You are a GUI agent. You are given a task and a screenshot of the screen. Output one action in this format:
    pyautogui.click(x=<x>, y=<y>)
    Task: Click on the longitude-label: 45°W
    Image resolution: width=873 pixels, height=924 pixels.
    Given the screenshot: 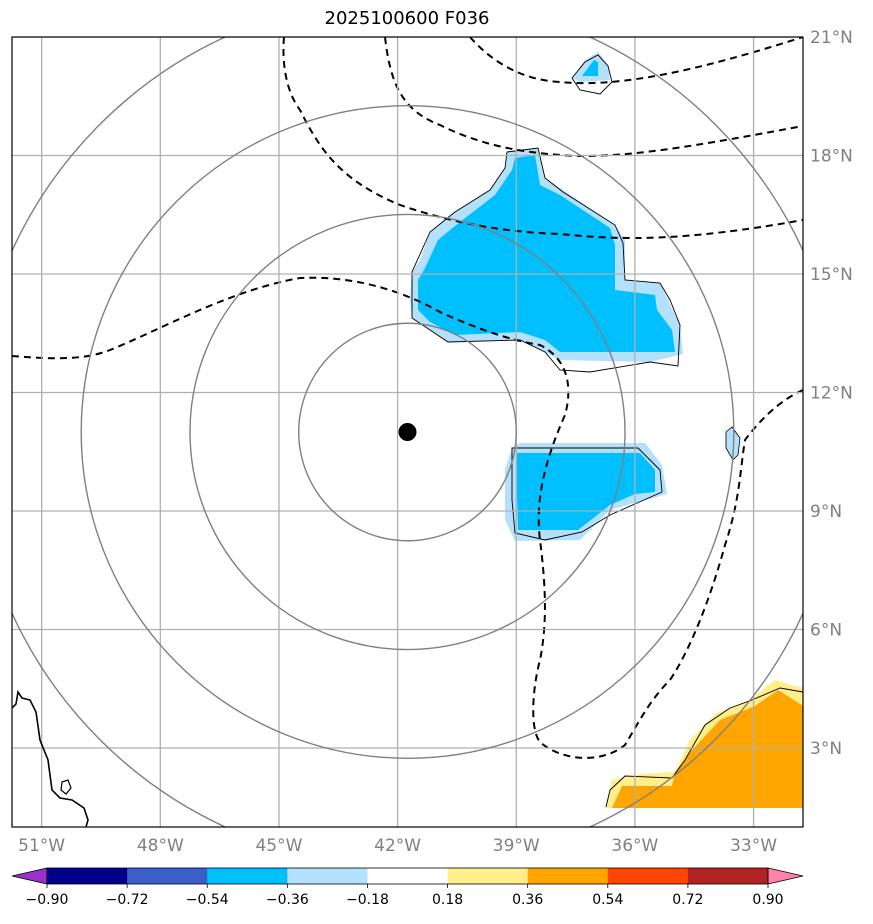 What is the action you would take?
    pyautogui.click(x=278, y=846)
    